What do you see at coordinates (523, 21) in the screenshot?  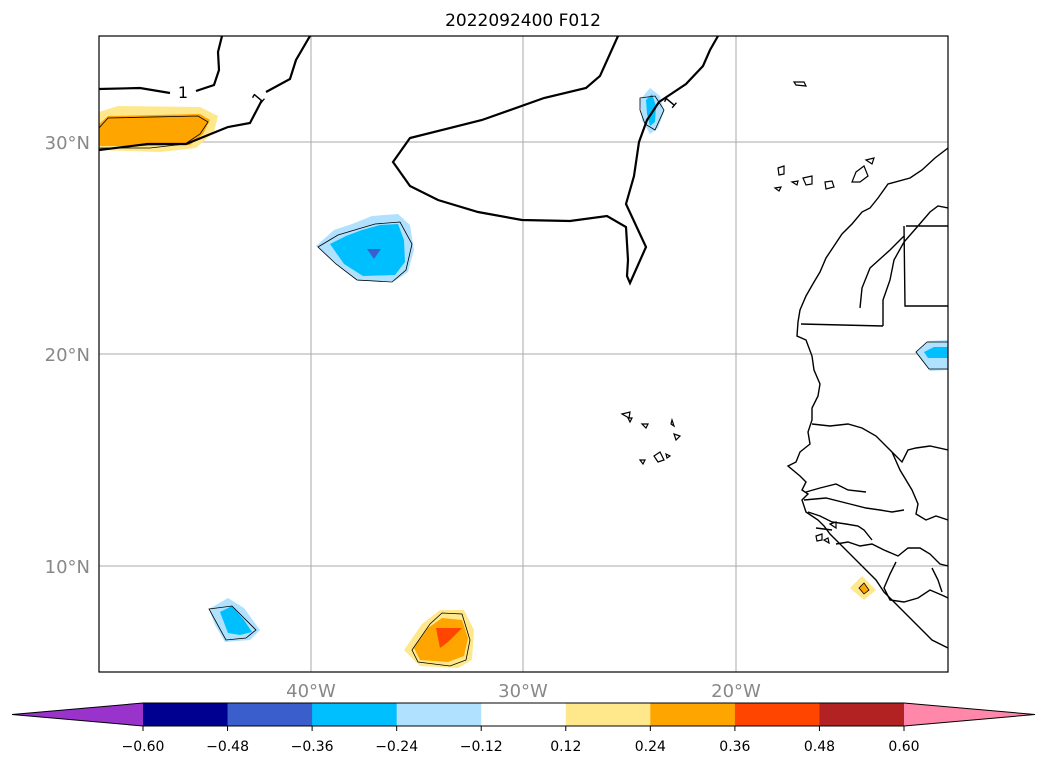 I see `figure-title: 2022092400 F012` at bounding box center [523, 21].